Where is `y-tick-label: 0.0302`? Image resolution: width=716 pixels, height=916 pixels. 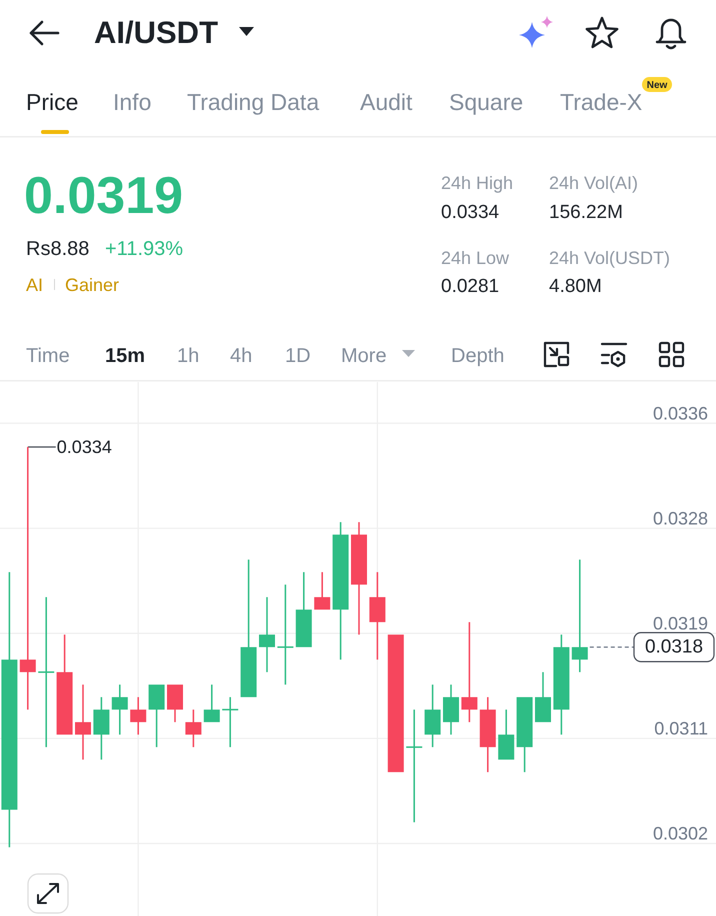
y-tick-label: 0.0302 is located at coordinates (680, 833).